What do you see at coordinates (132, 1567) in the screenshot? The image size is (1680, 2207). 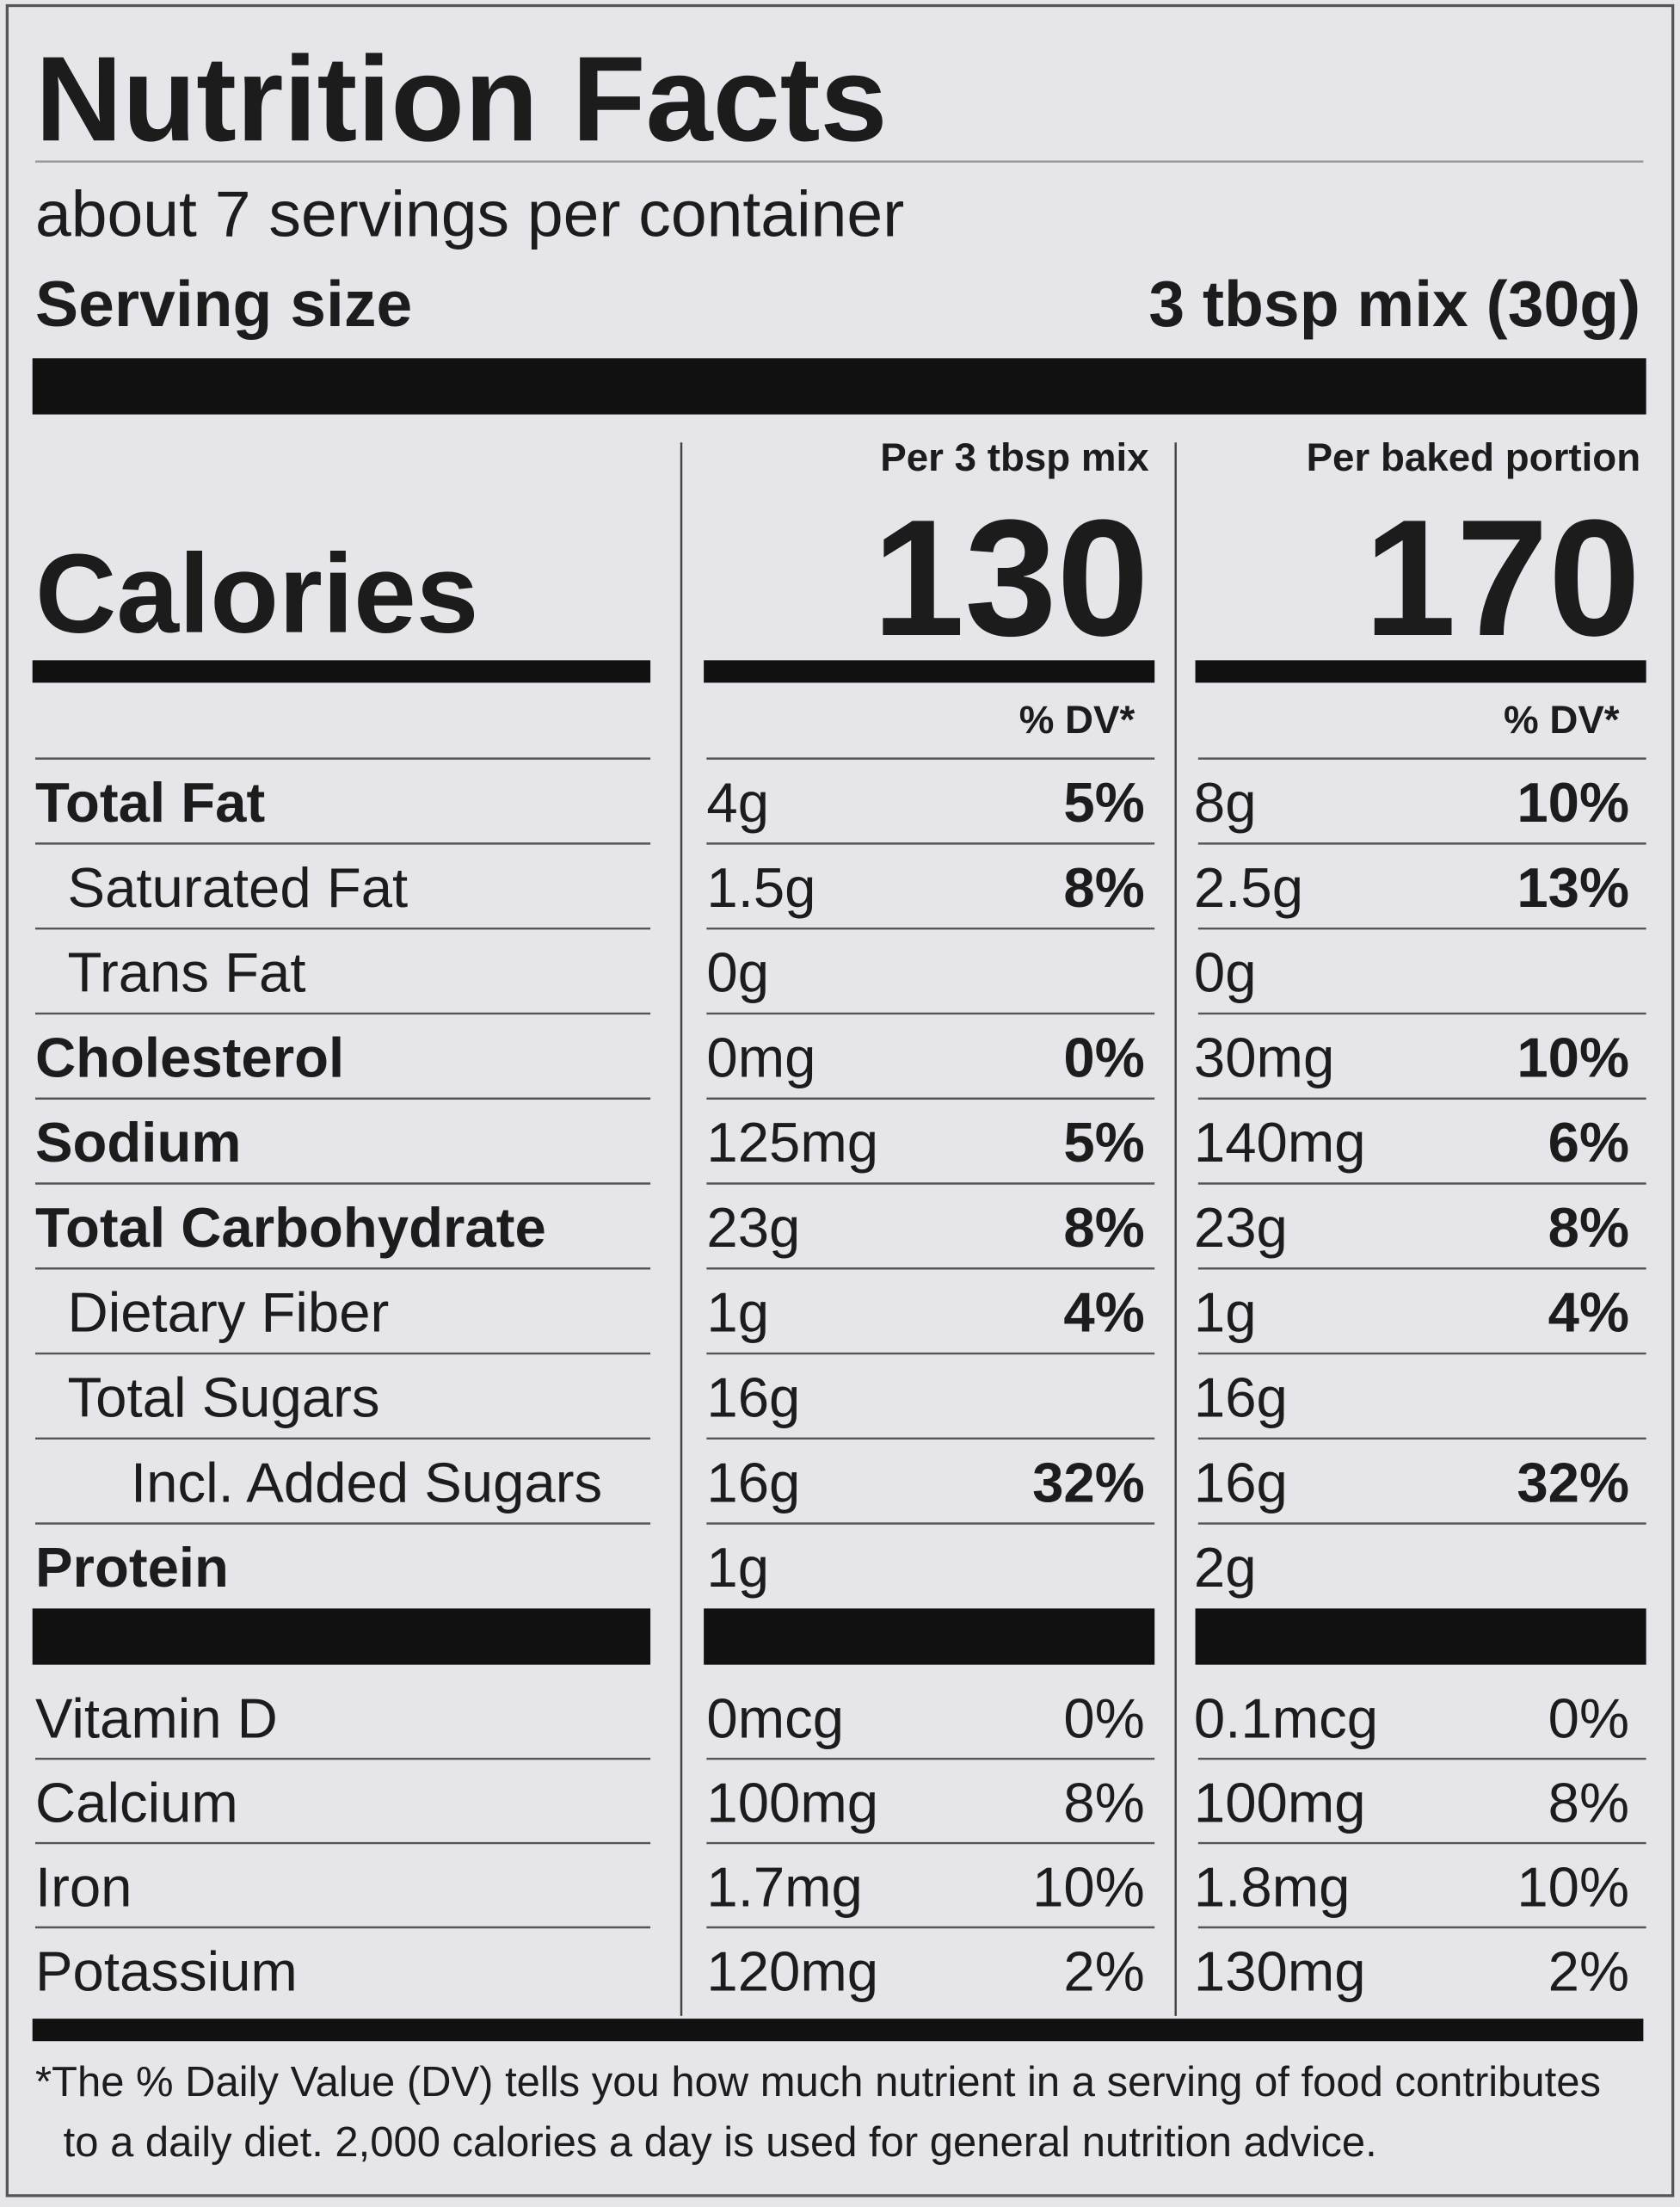 I see `nutrient-name: Protein` at bounding box center [132, 1567].